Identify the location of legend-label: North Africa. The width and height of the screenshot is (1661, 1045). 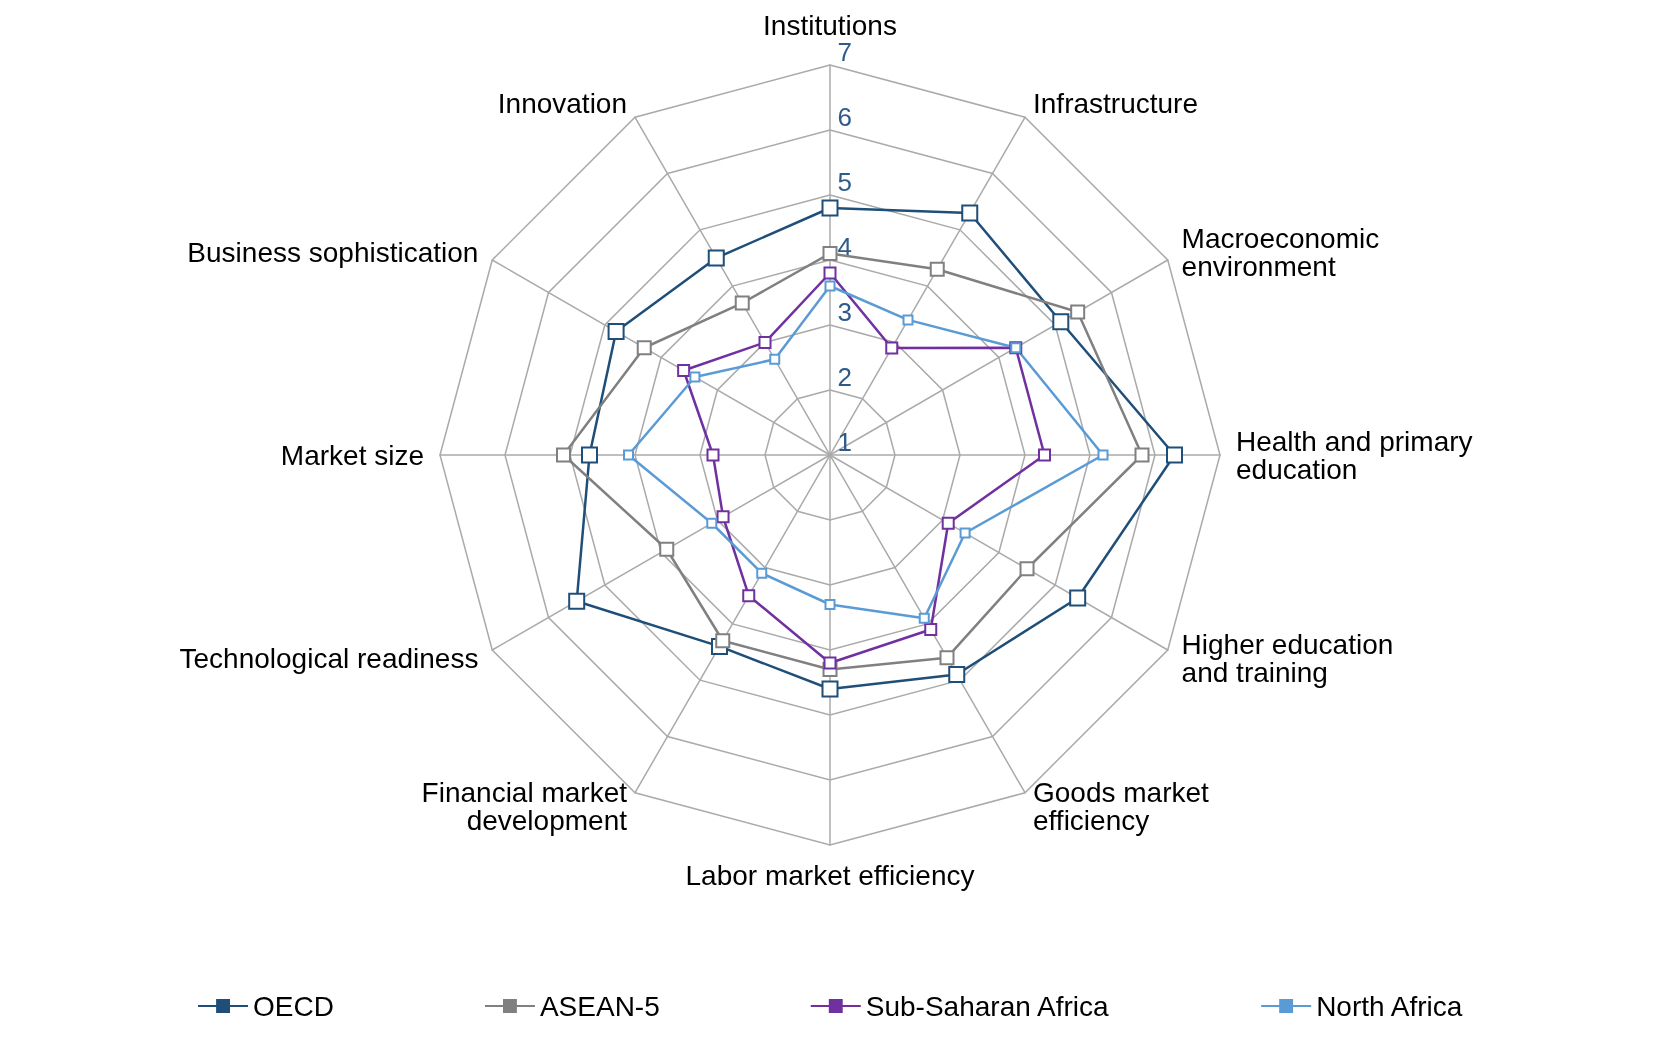
(1389, 1006).